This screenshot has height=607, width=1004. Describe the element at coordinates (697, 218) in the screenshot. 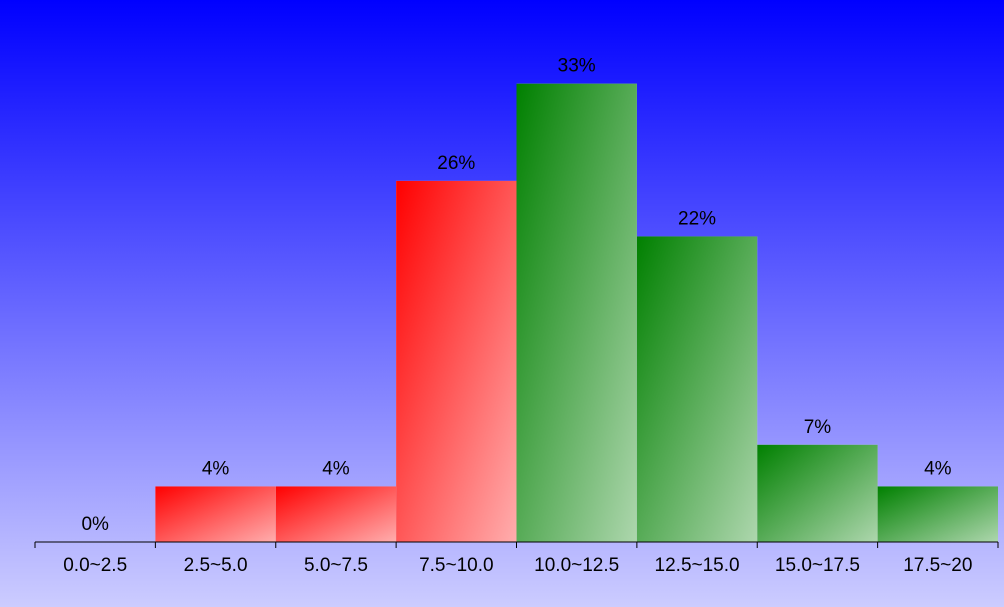

I see `value-label: 22%` at that location.